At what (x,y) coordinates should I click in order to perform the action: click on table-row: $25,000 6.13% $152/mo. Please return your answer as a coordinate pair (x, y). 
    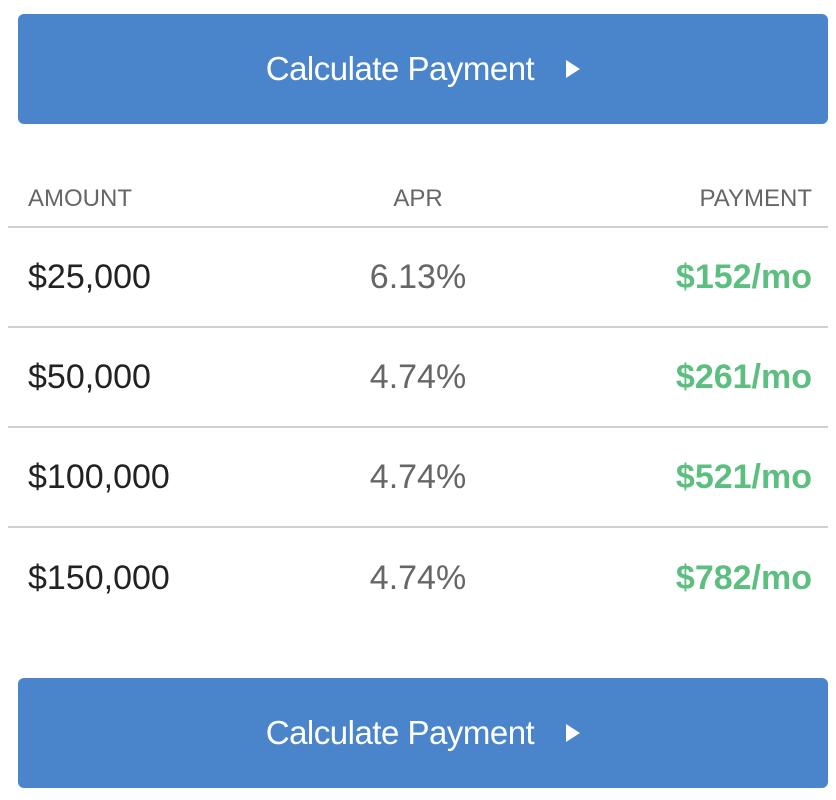
    Looking at the image, I should click on (418, 278).